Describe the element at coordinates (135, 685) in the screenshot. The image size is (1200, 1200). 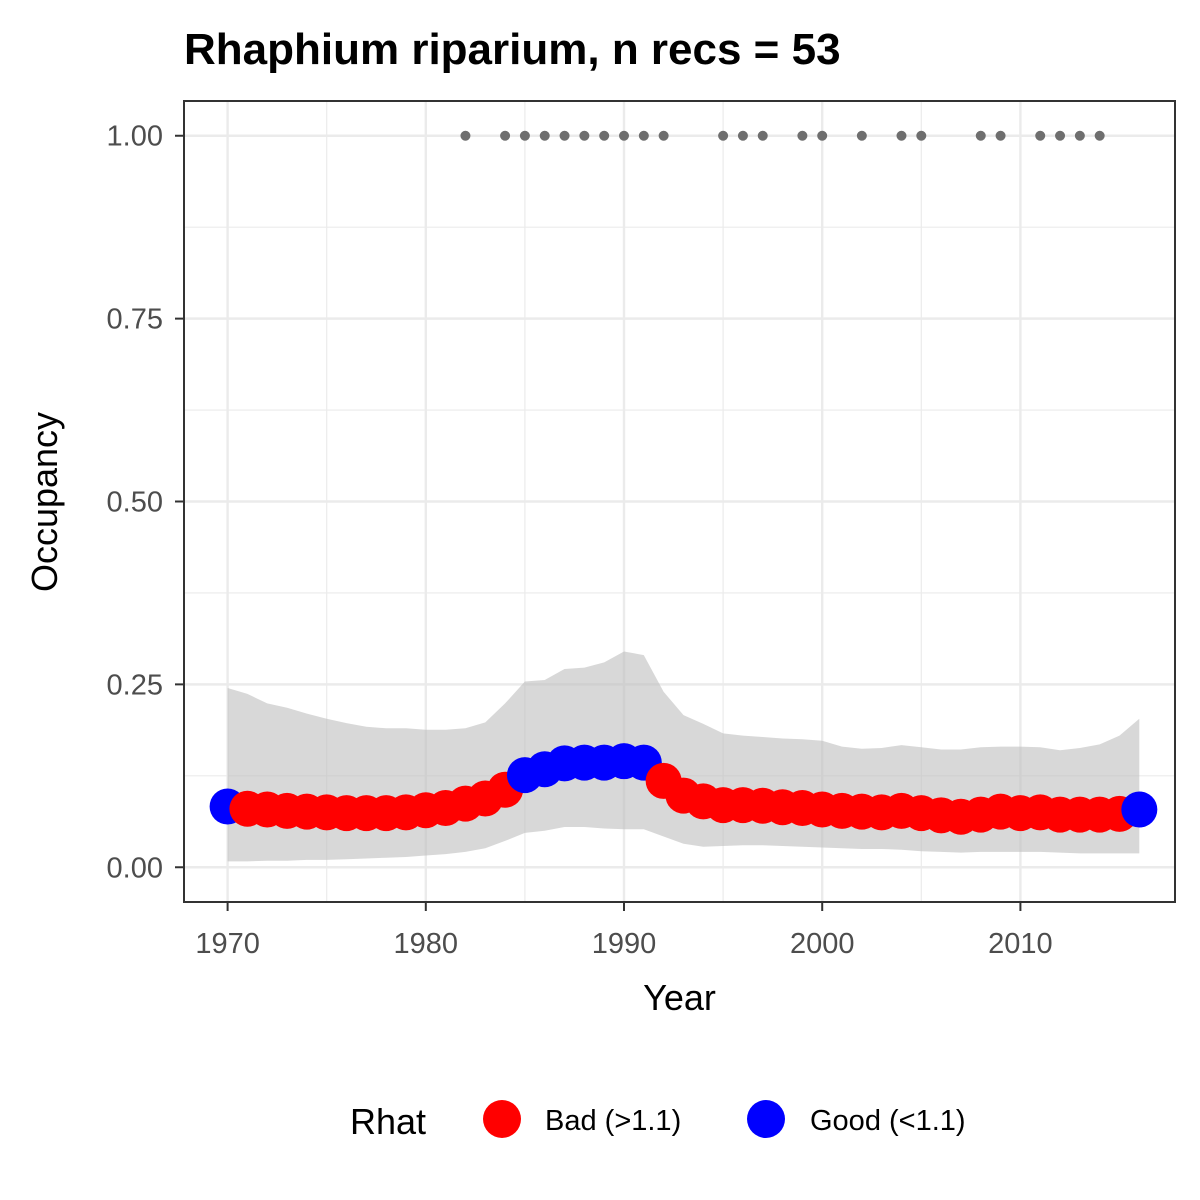
I see `y-tick-label: 0.25` at that location.